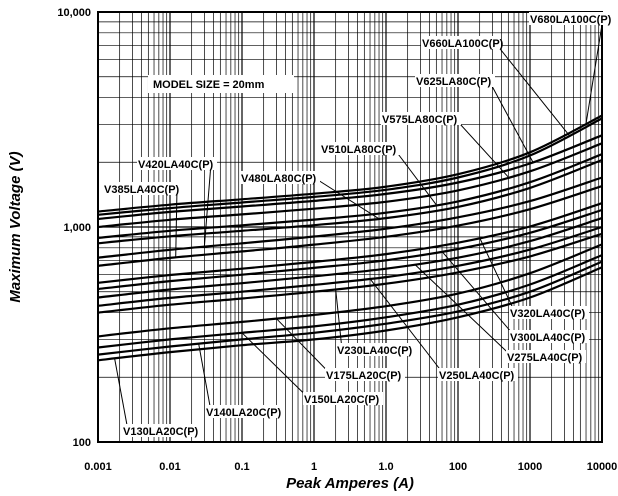 This screenshot has height=496, width=618. I want to click on y-tick-labels: 100 1,000 10,000, so click(74, 228).